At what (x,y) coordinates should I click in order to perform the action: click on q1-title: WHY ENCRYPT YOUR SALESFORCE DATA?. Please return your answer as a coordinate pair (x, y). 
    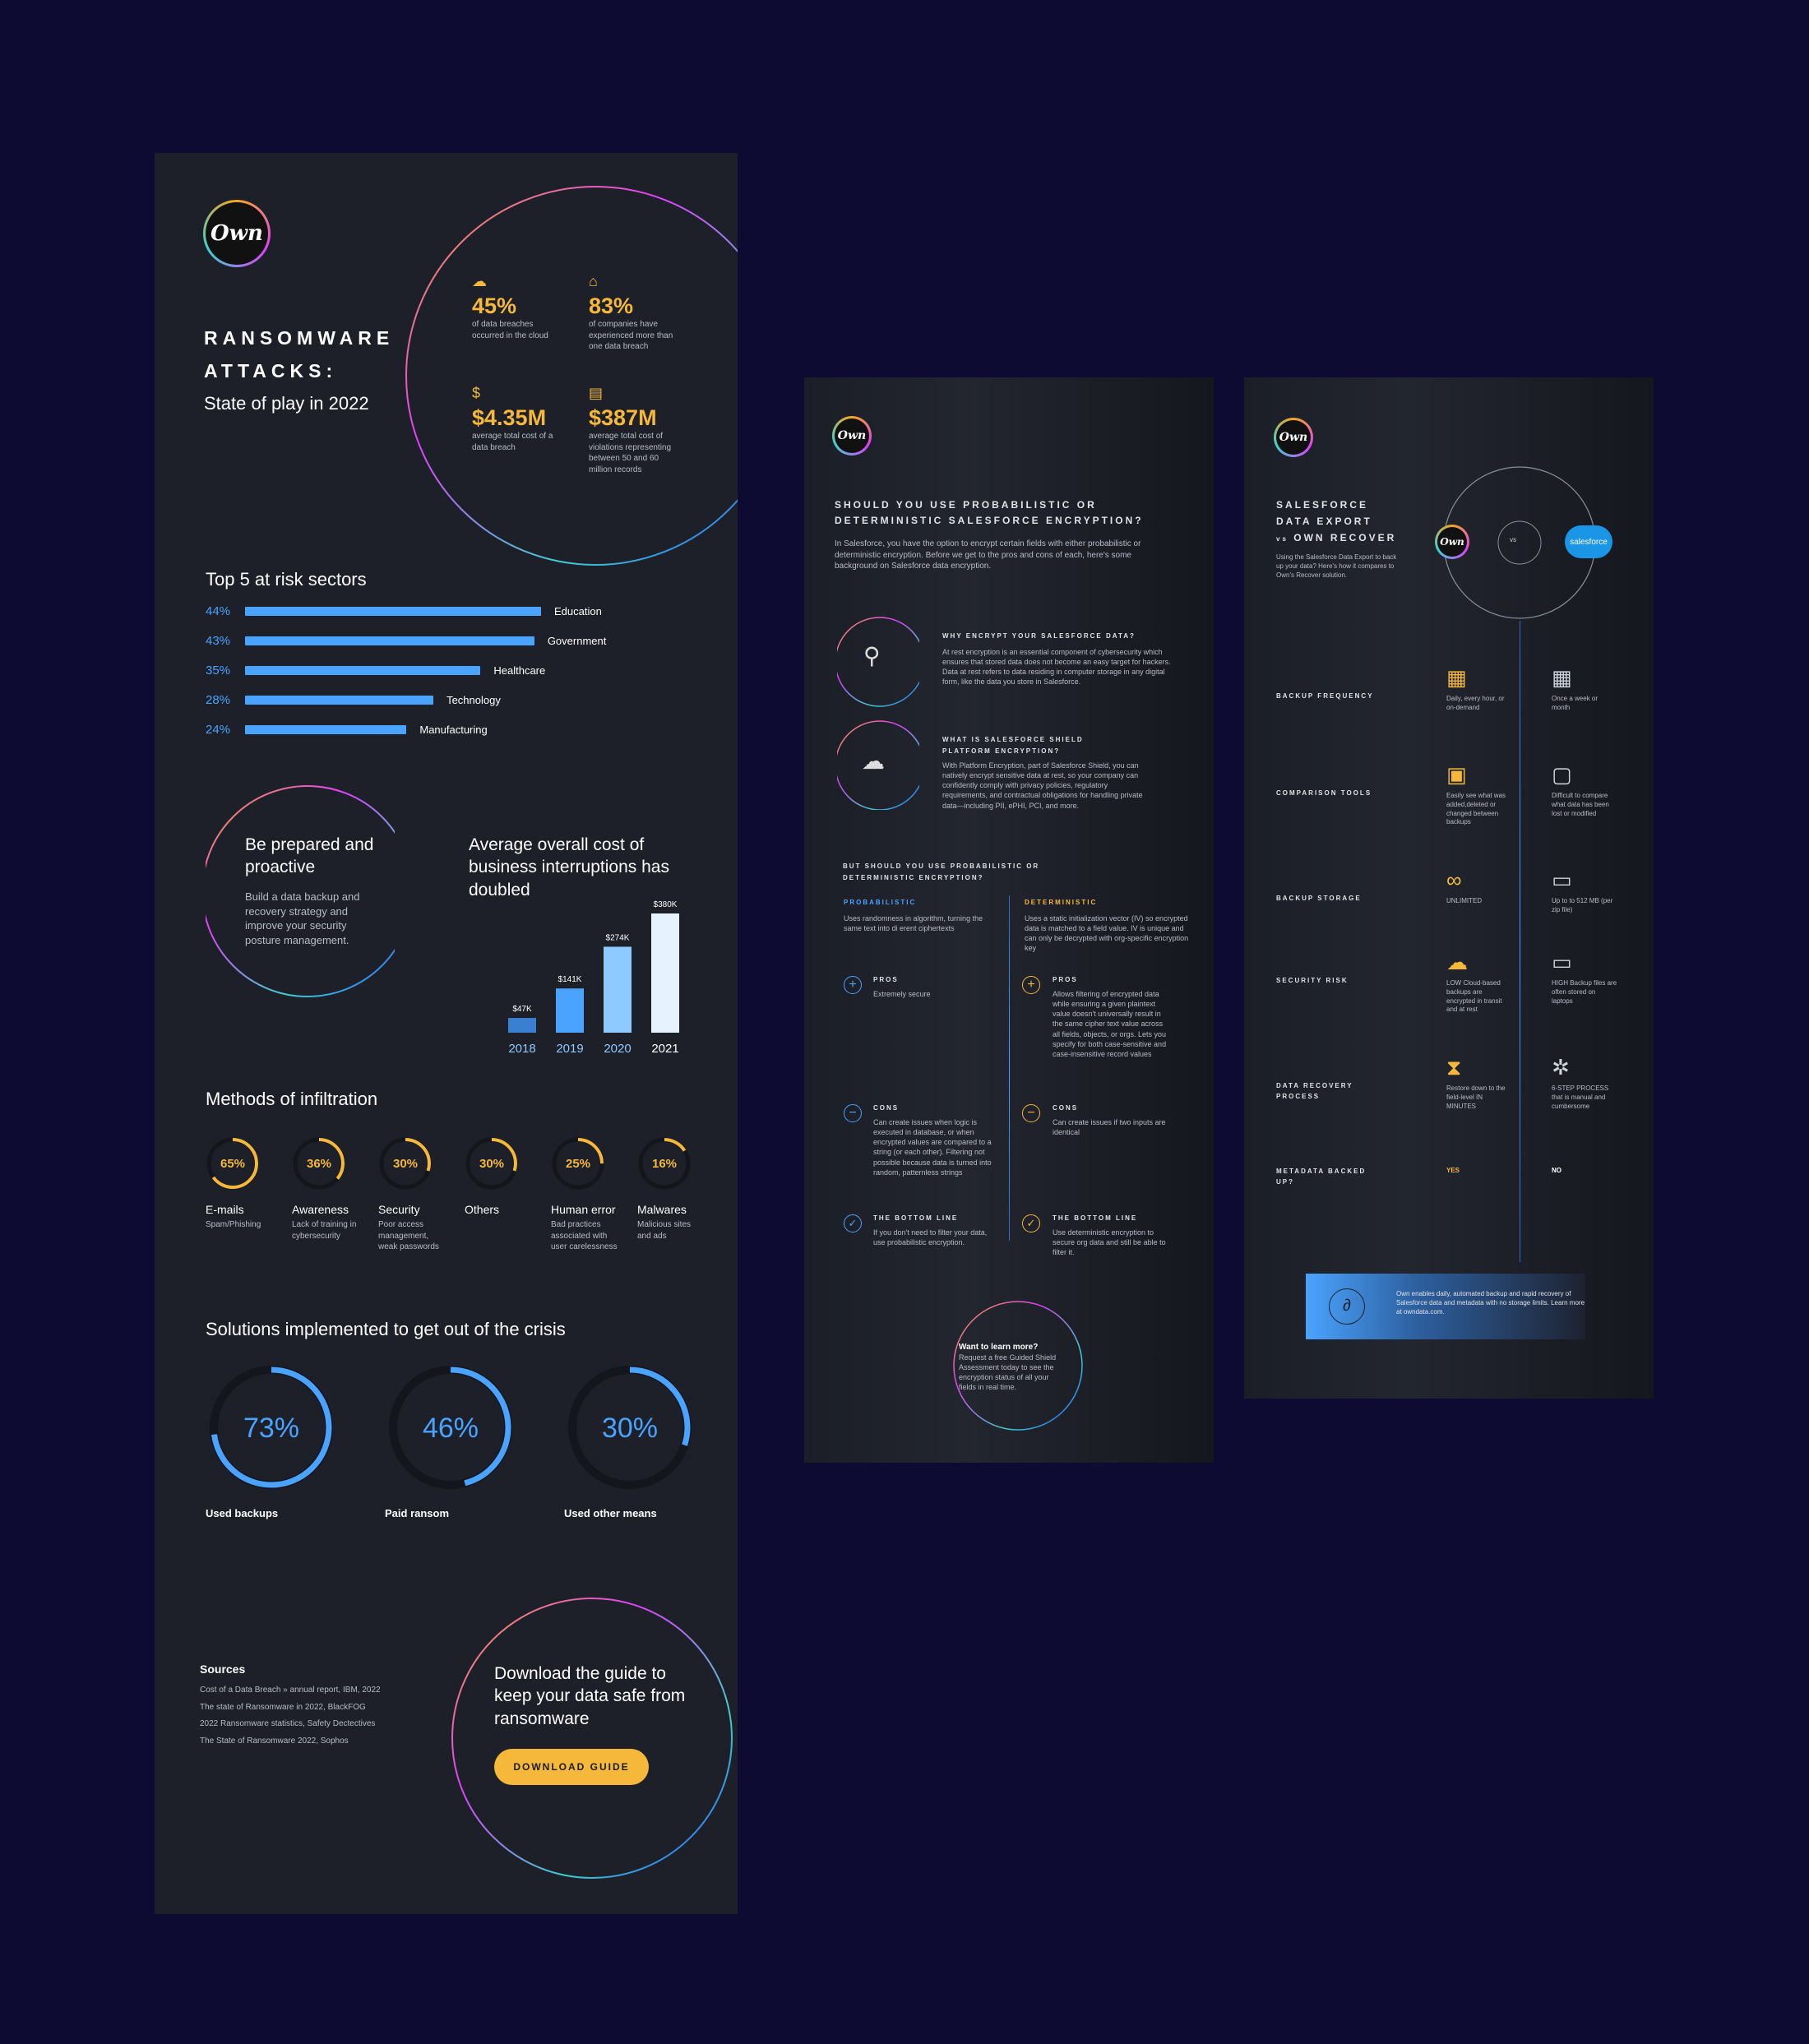
    Looking at the image, I should click on (1039, 636).